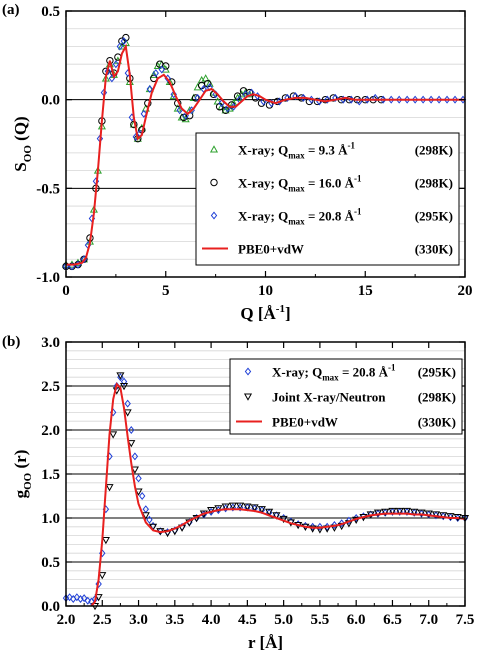 The width and height of the screenshot is (477, 653). Describe the element at coordinates (50, 12) in the screenshot. I see `y-tick-label: 0.5` at that location.